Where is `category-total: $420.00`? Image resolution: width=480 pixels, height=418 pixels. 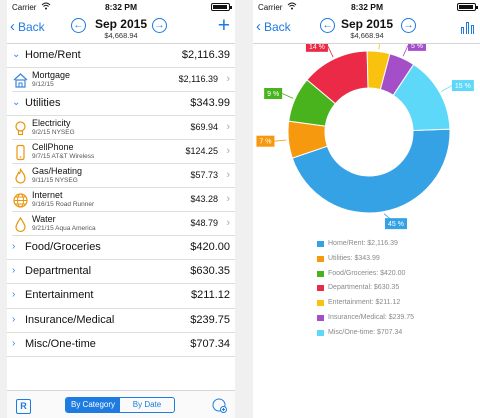 category-total: $420.00 is located at coordinates (210, 247).